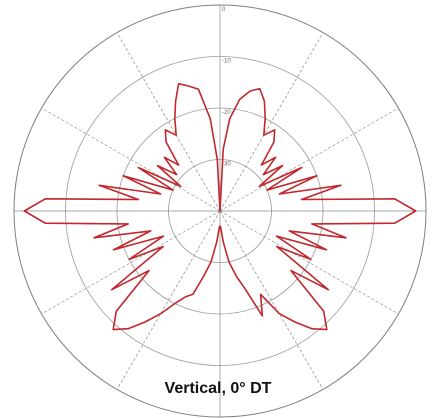 The image size is (436, 418). I want to click on ring-labels: 0 -10 -20 -30, so click(226, 87).